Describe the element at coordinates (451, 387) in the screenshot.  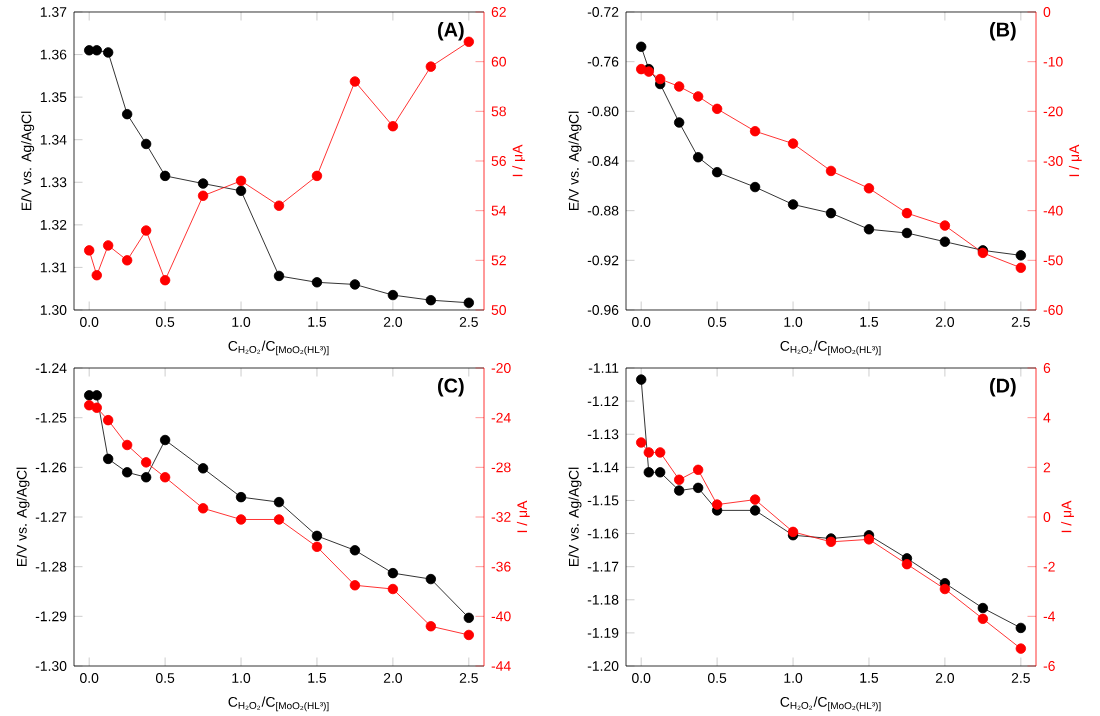
I see `chart-title: (C)` at that location.